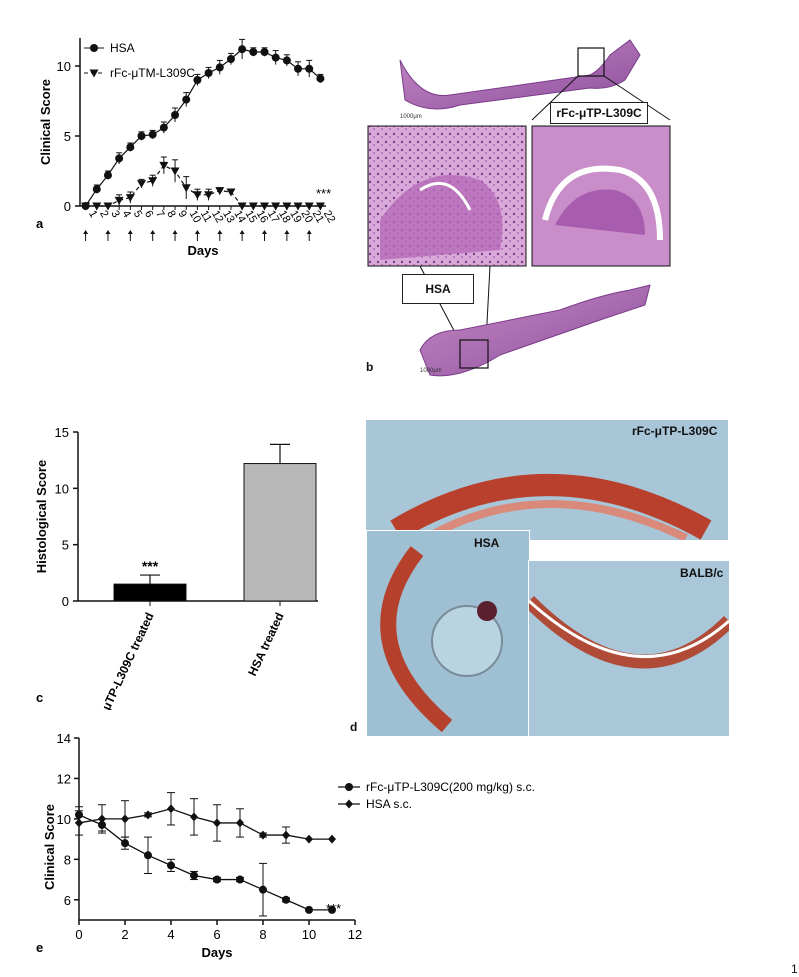  I want to click on x-tick-label-a: 1, so click(92, 214).